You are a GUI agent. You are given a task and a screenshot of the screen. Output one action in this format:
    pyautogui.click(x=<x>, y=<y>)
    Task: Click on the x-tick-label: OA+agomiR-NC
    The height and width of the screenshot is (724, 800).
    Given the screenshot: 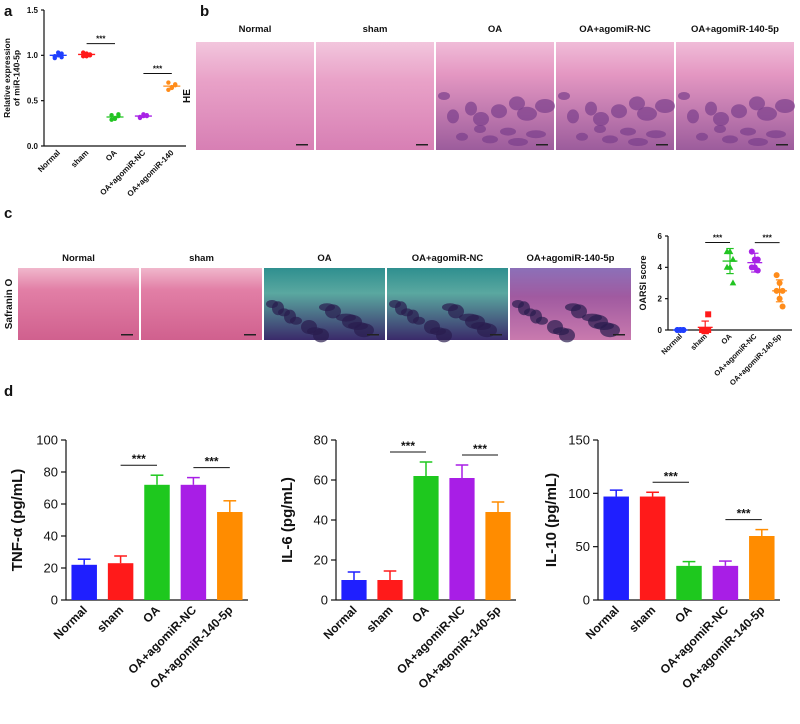 What is the action you would take?
    pyautogui.click(x=735, y=354)
    